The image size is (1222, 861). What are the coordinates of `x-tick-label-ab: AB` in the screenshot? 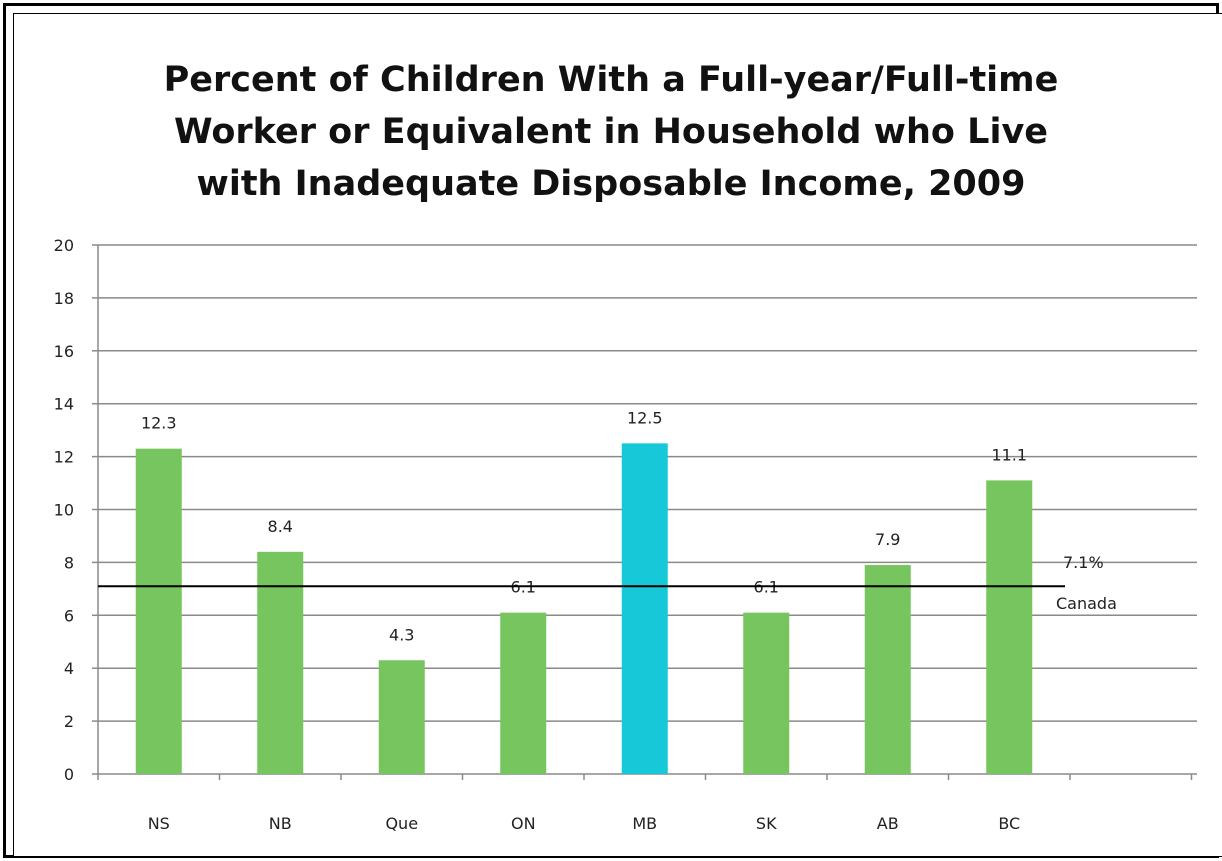 It's located at (888, 823).